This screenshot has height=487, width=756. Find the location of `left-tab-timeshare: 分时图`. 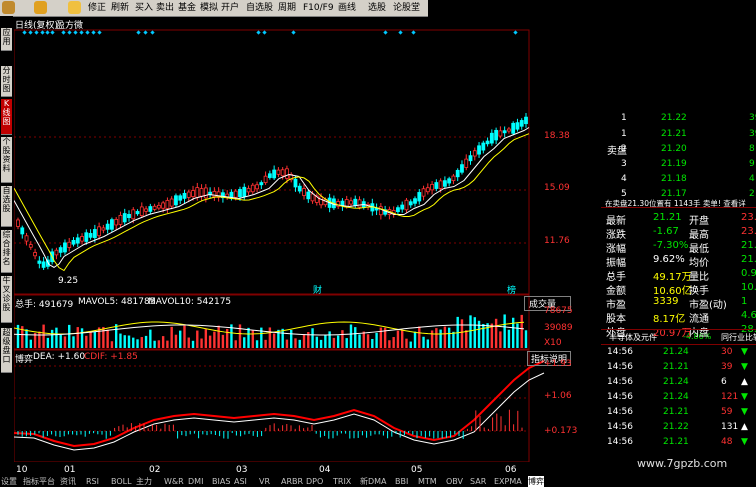

left-tab-timeshare: 分时图 is located at coordinates (6, 81).